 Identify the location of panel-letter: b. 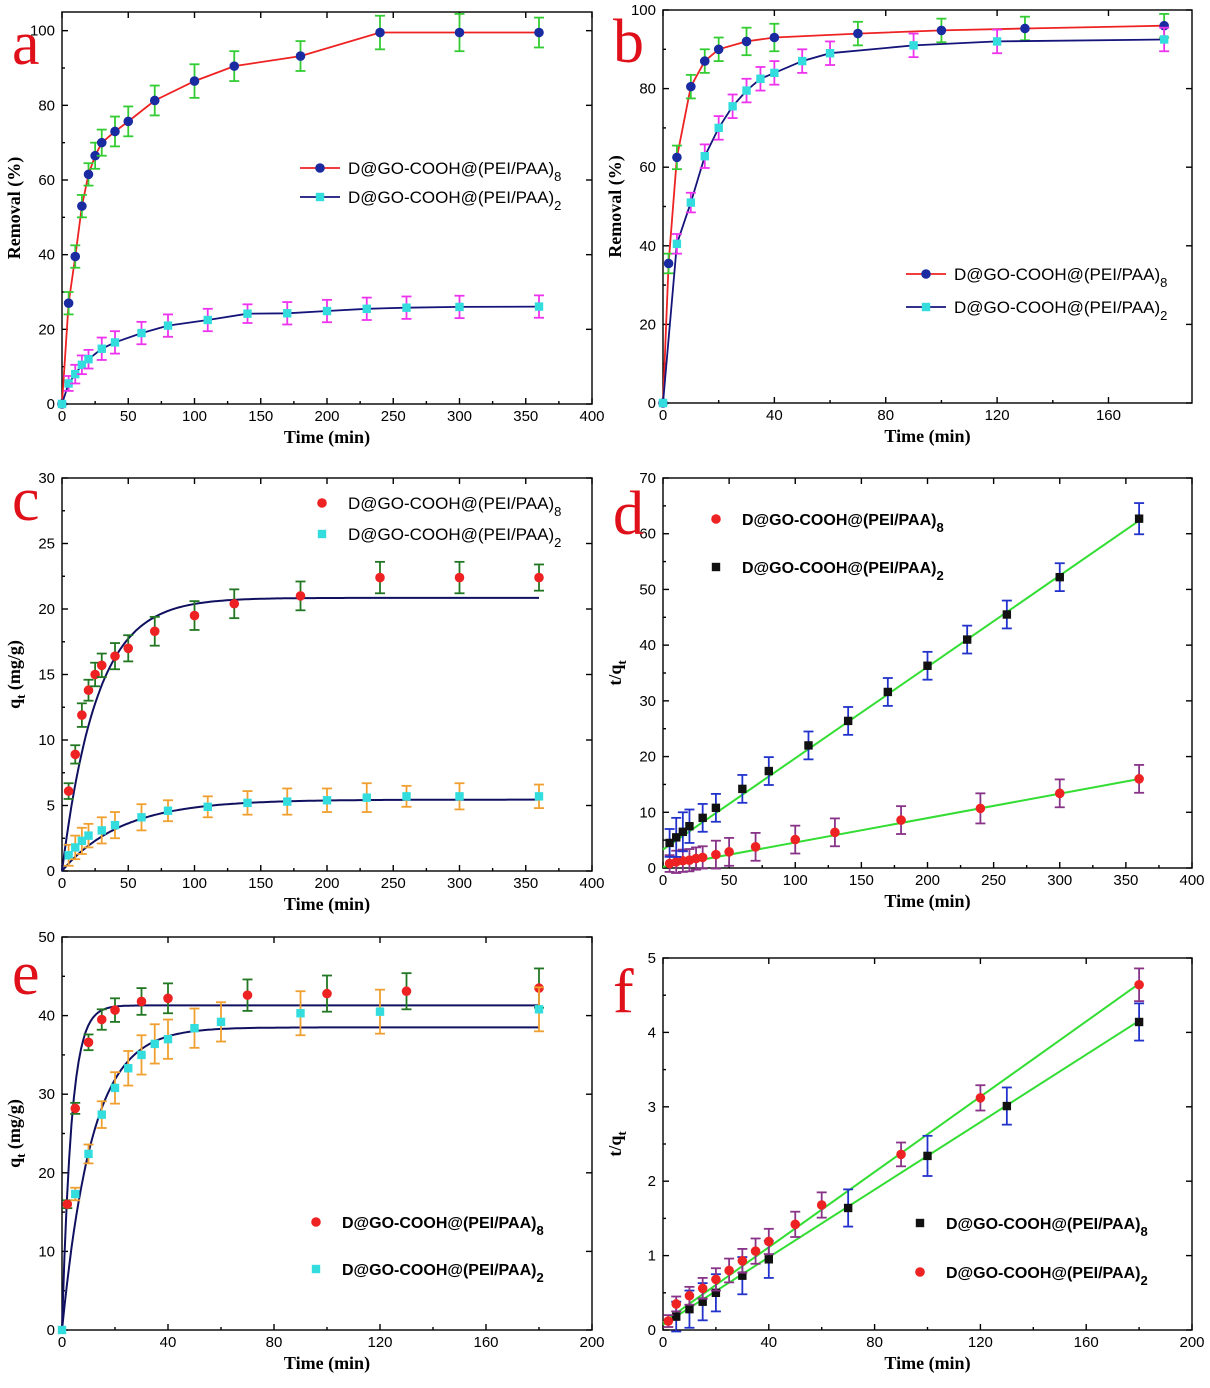
(628, 42).